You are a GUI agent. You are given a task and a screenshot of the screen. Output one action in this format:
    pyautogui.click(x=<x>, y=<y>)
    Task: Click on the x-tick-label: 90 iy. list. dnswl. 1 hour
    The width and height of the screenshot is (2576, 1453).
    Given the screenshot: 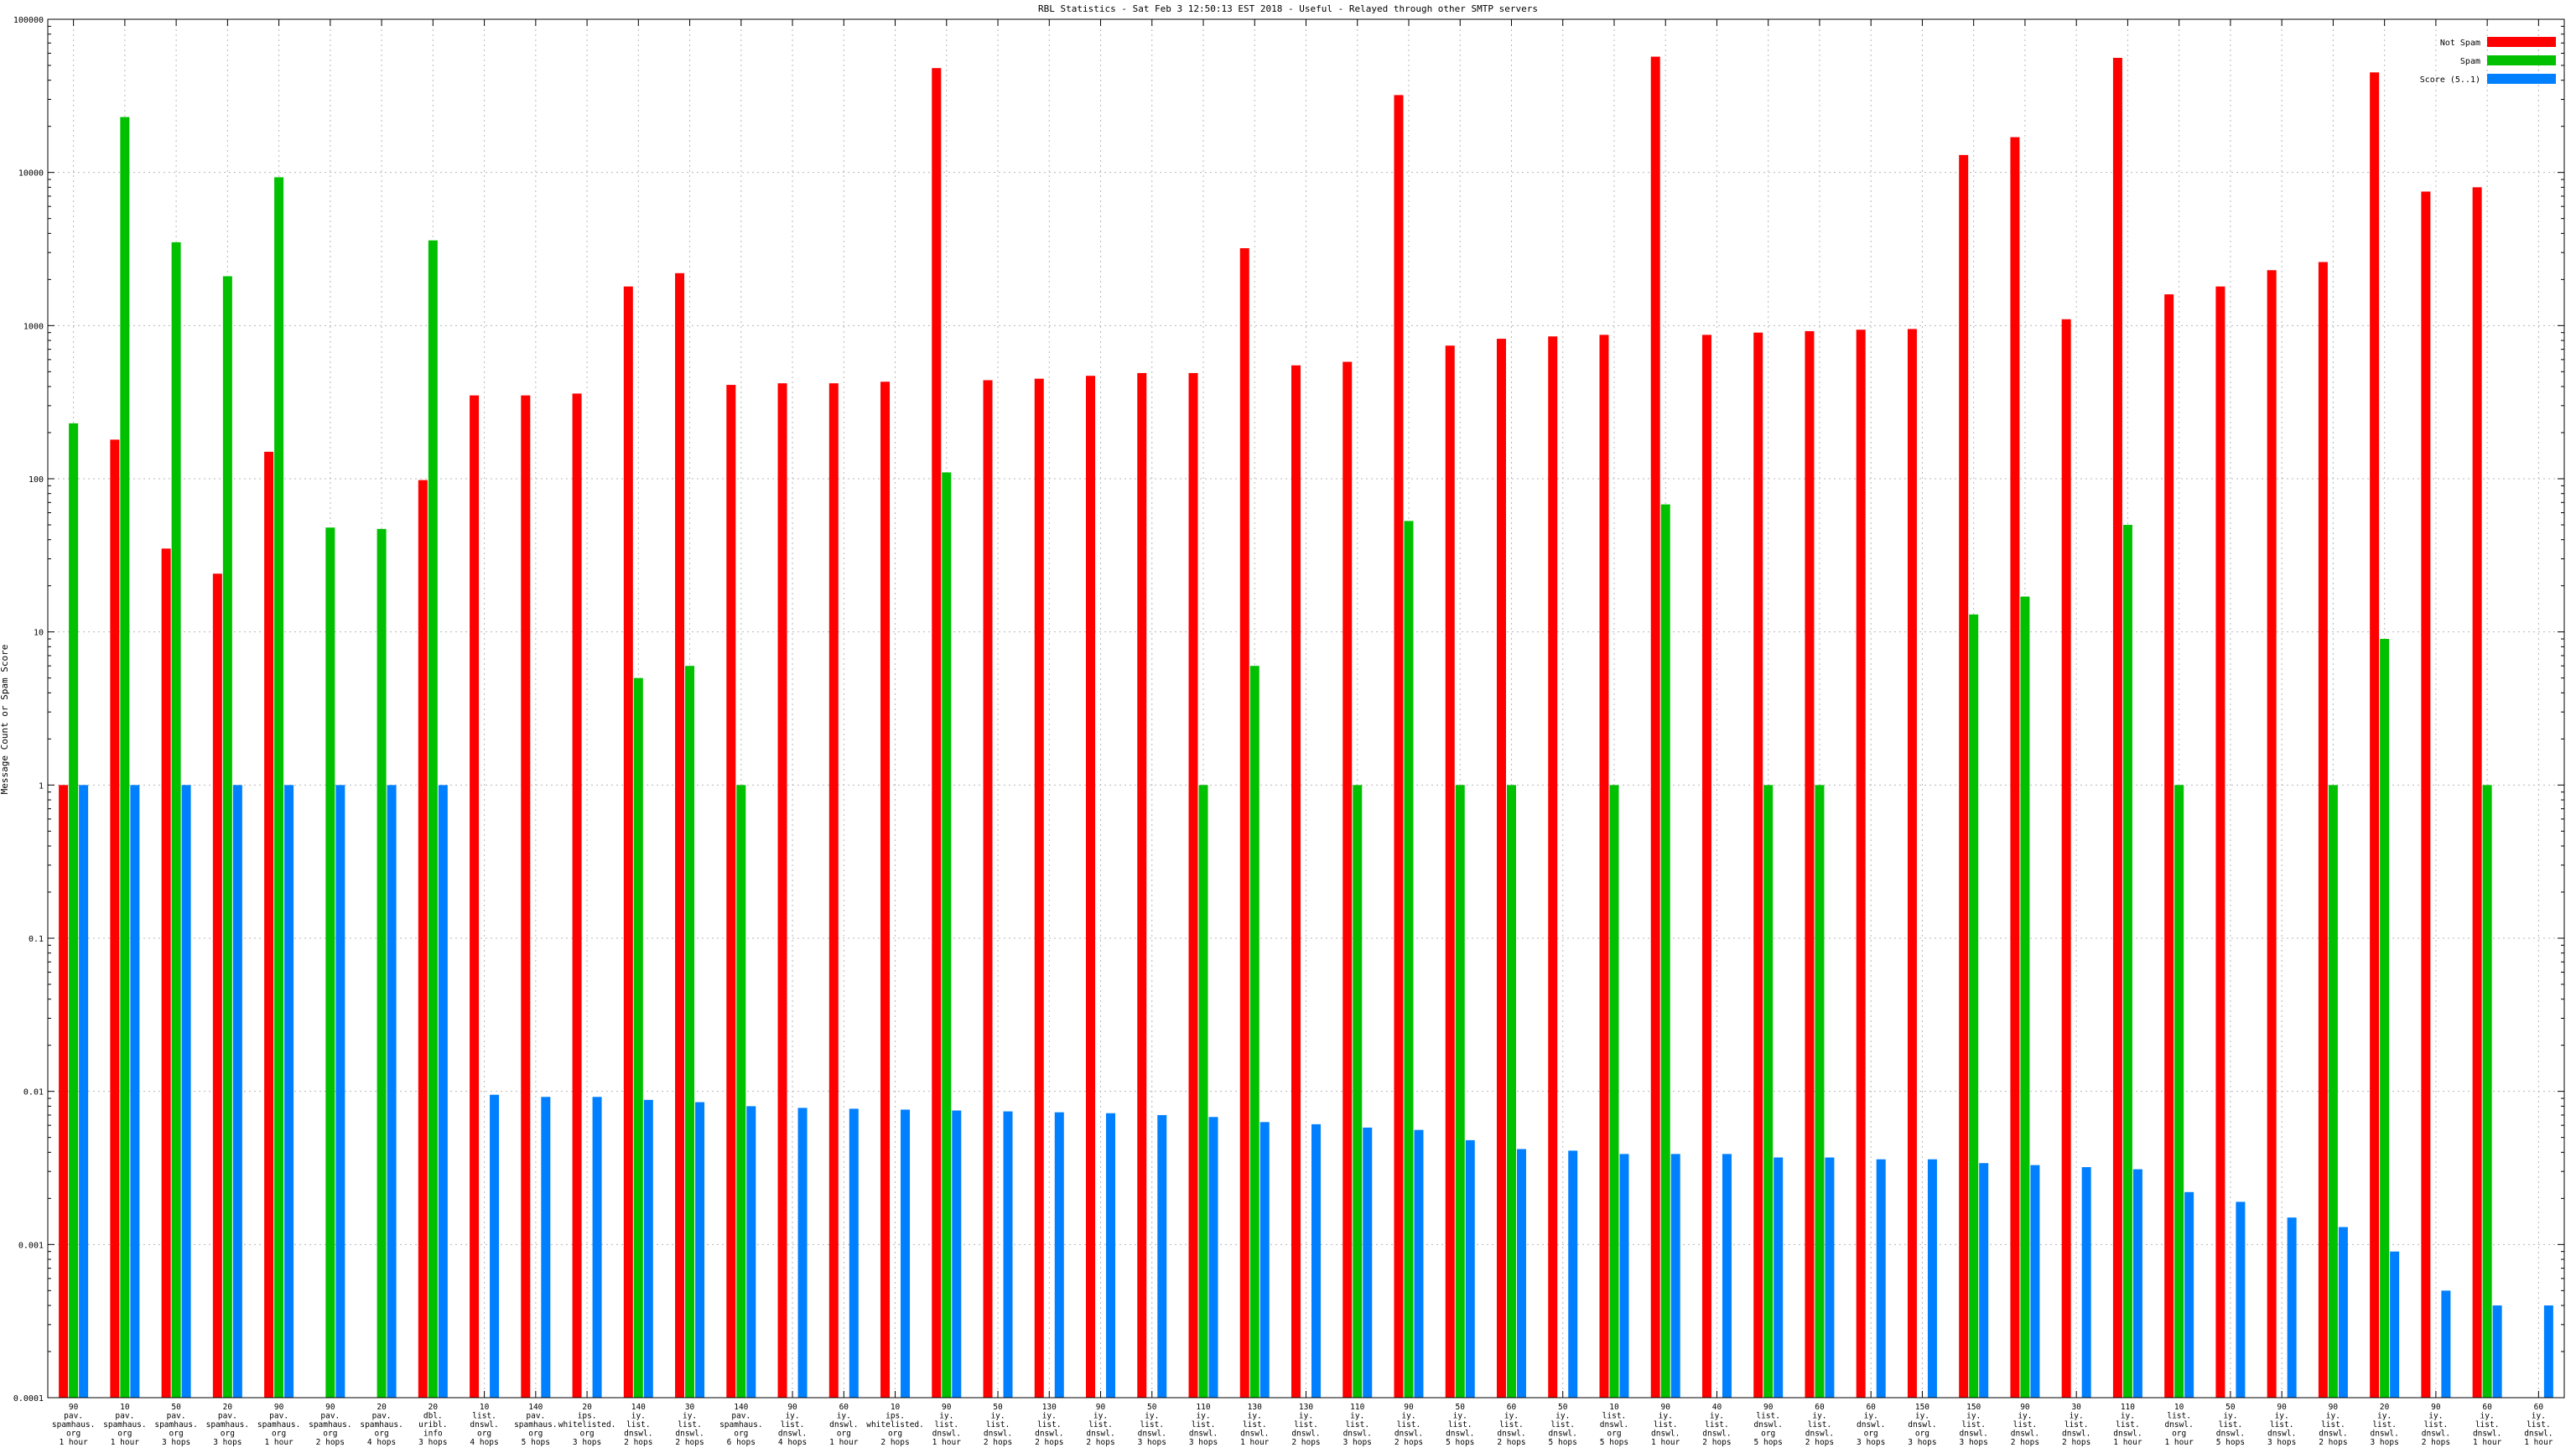 What is the action you would take?
    pyautogui.click(x=1665, y=1425)
    